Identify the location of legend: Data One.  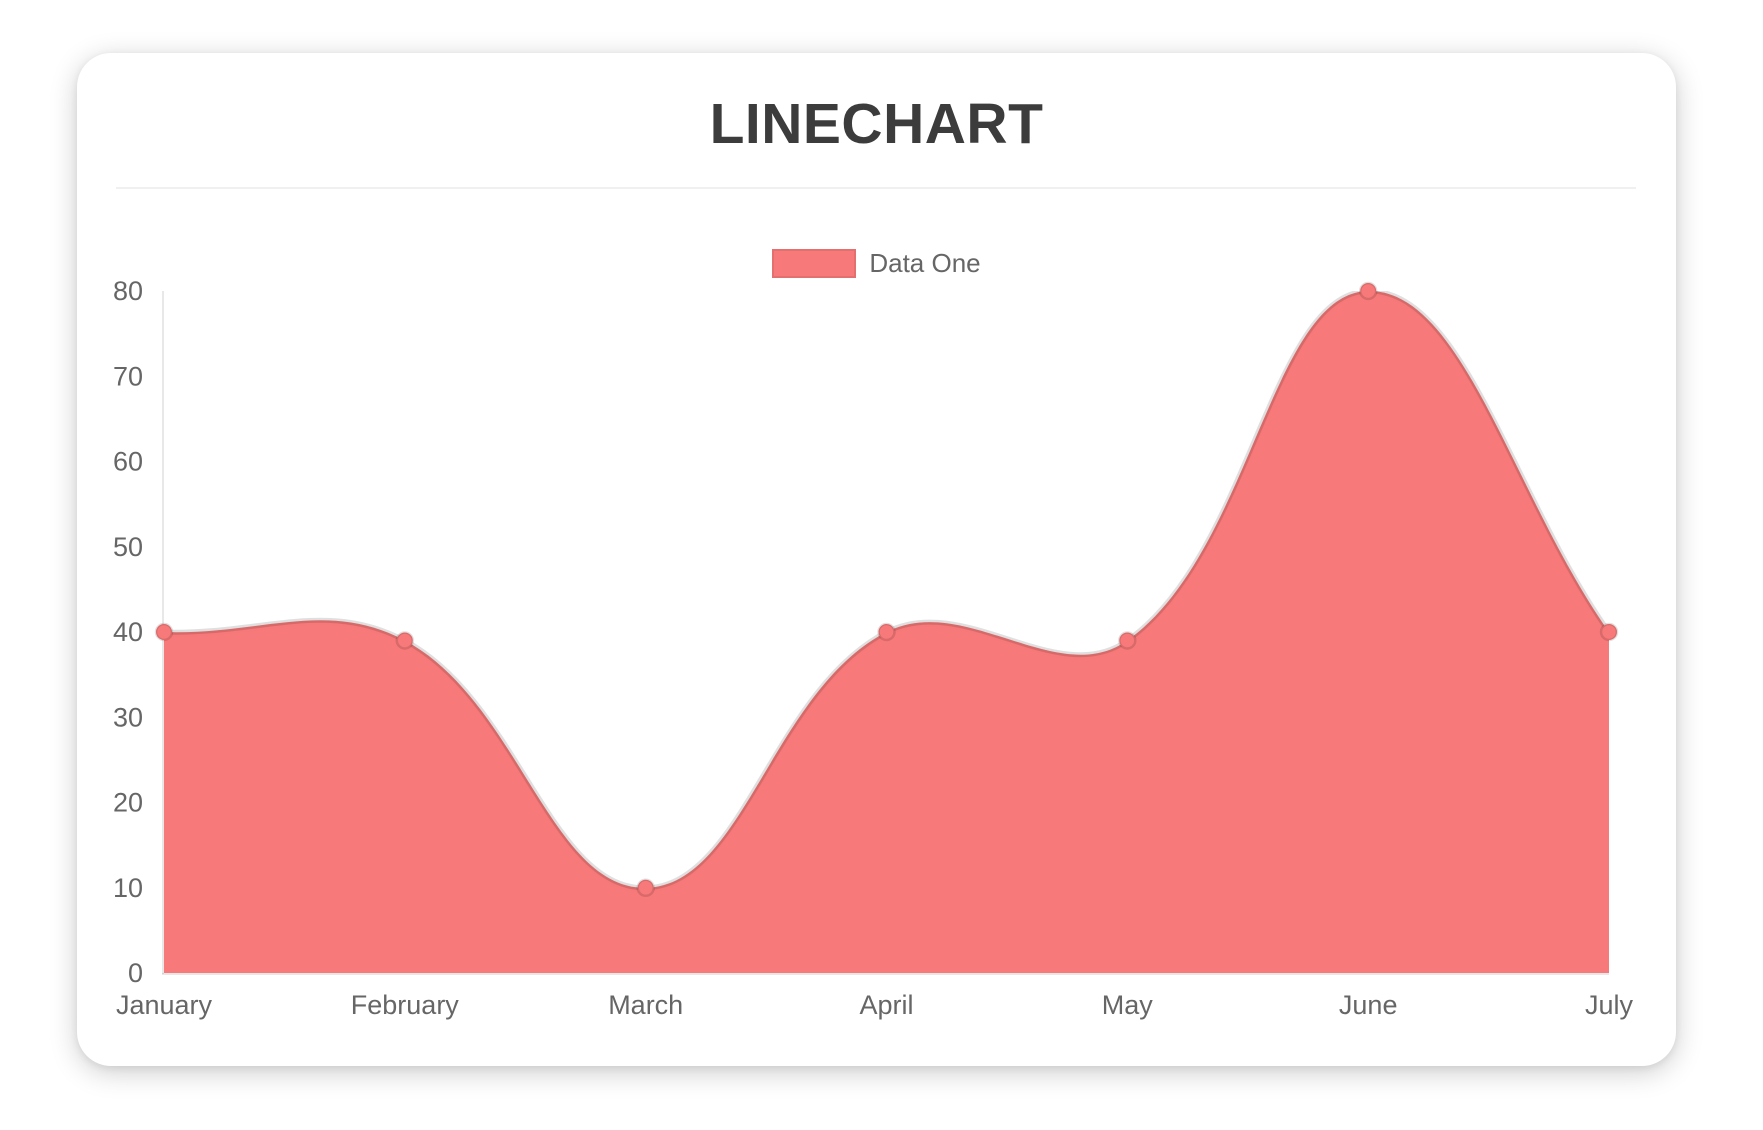
(876, 263).